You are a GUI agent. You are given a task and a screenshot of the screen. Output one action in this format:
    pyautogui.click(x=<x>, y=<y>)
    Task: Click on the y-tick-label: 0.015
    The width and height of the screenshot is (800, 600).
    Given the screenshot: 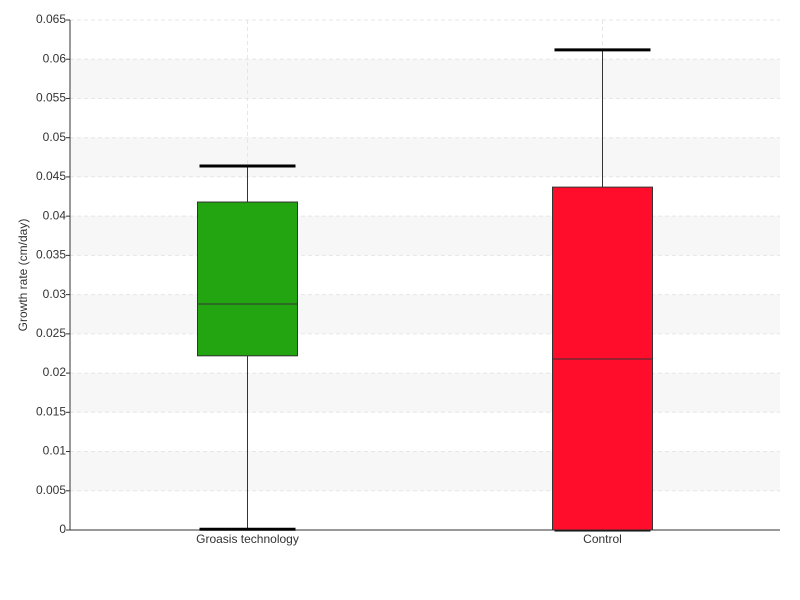 What is the action you would take?
    pyautogui.click(x=51, y=411)
    